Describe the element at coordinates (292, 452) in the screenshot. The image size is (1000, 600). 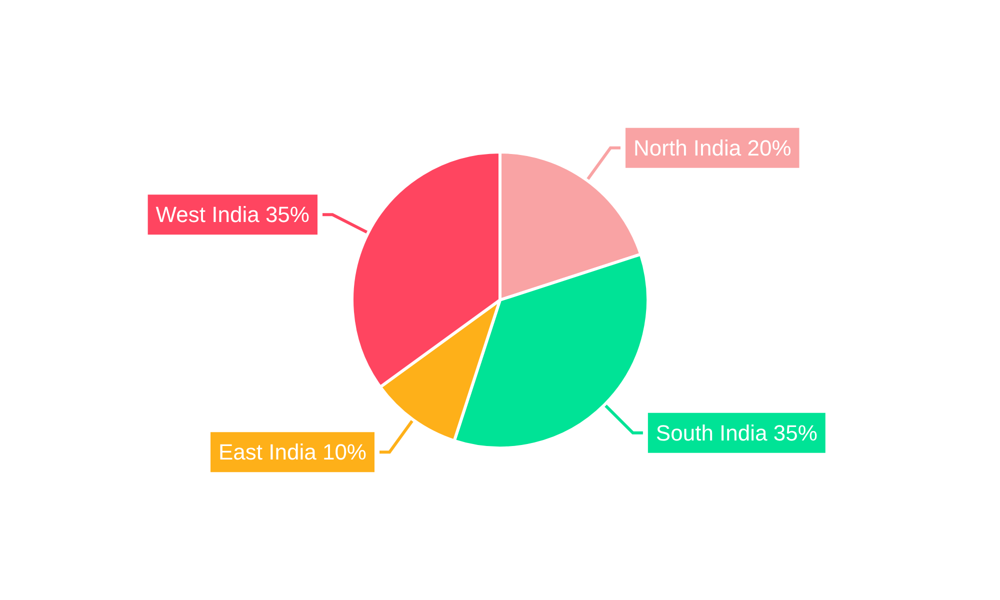
I see `slice-label: East India 10%` at that location.